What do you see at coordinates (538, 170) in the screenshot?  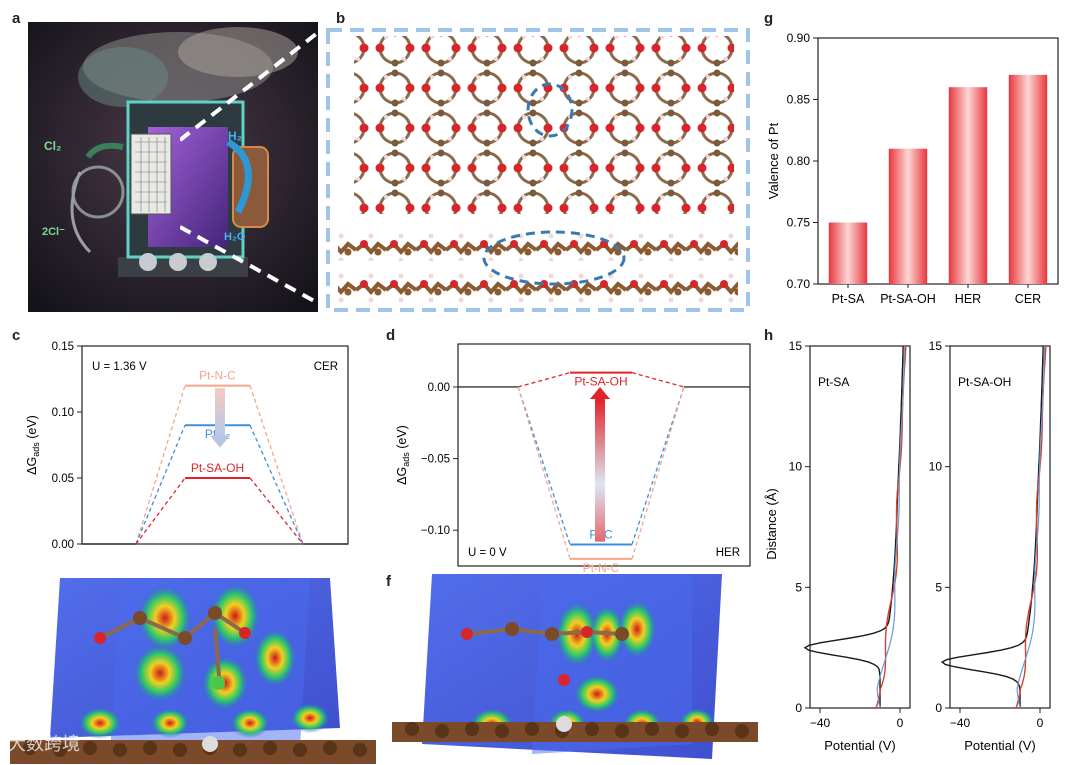 I see `panel-b-structure` at bounding box center [538, 170].